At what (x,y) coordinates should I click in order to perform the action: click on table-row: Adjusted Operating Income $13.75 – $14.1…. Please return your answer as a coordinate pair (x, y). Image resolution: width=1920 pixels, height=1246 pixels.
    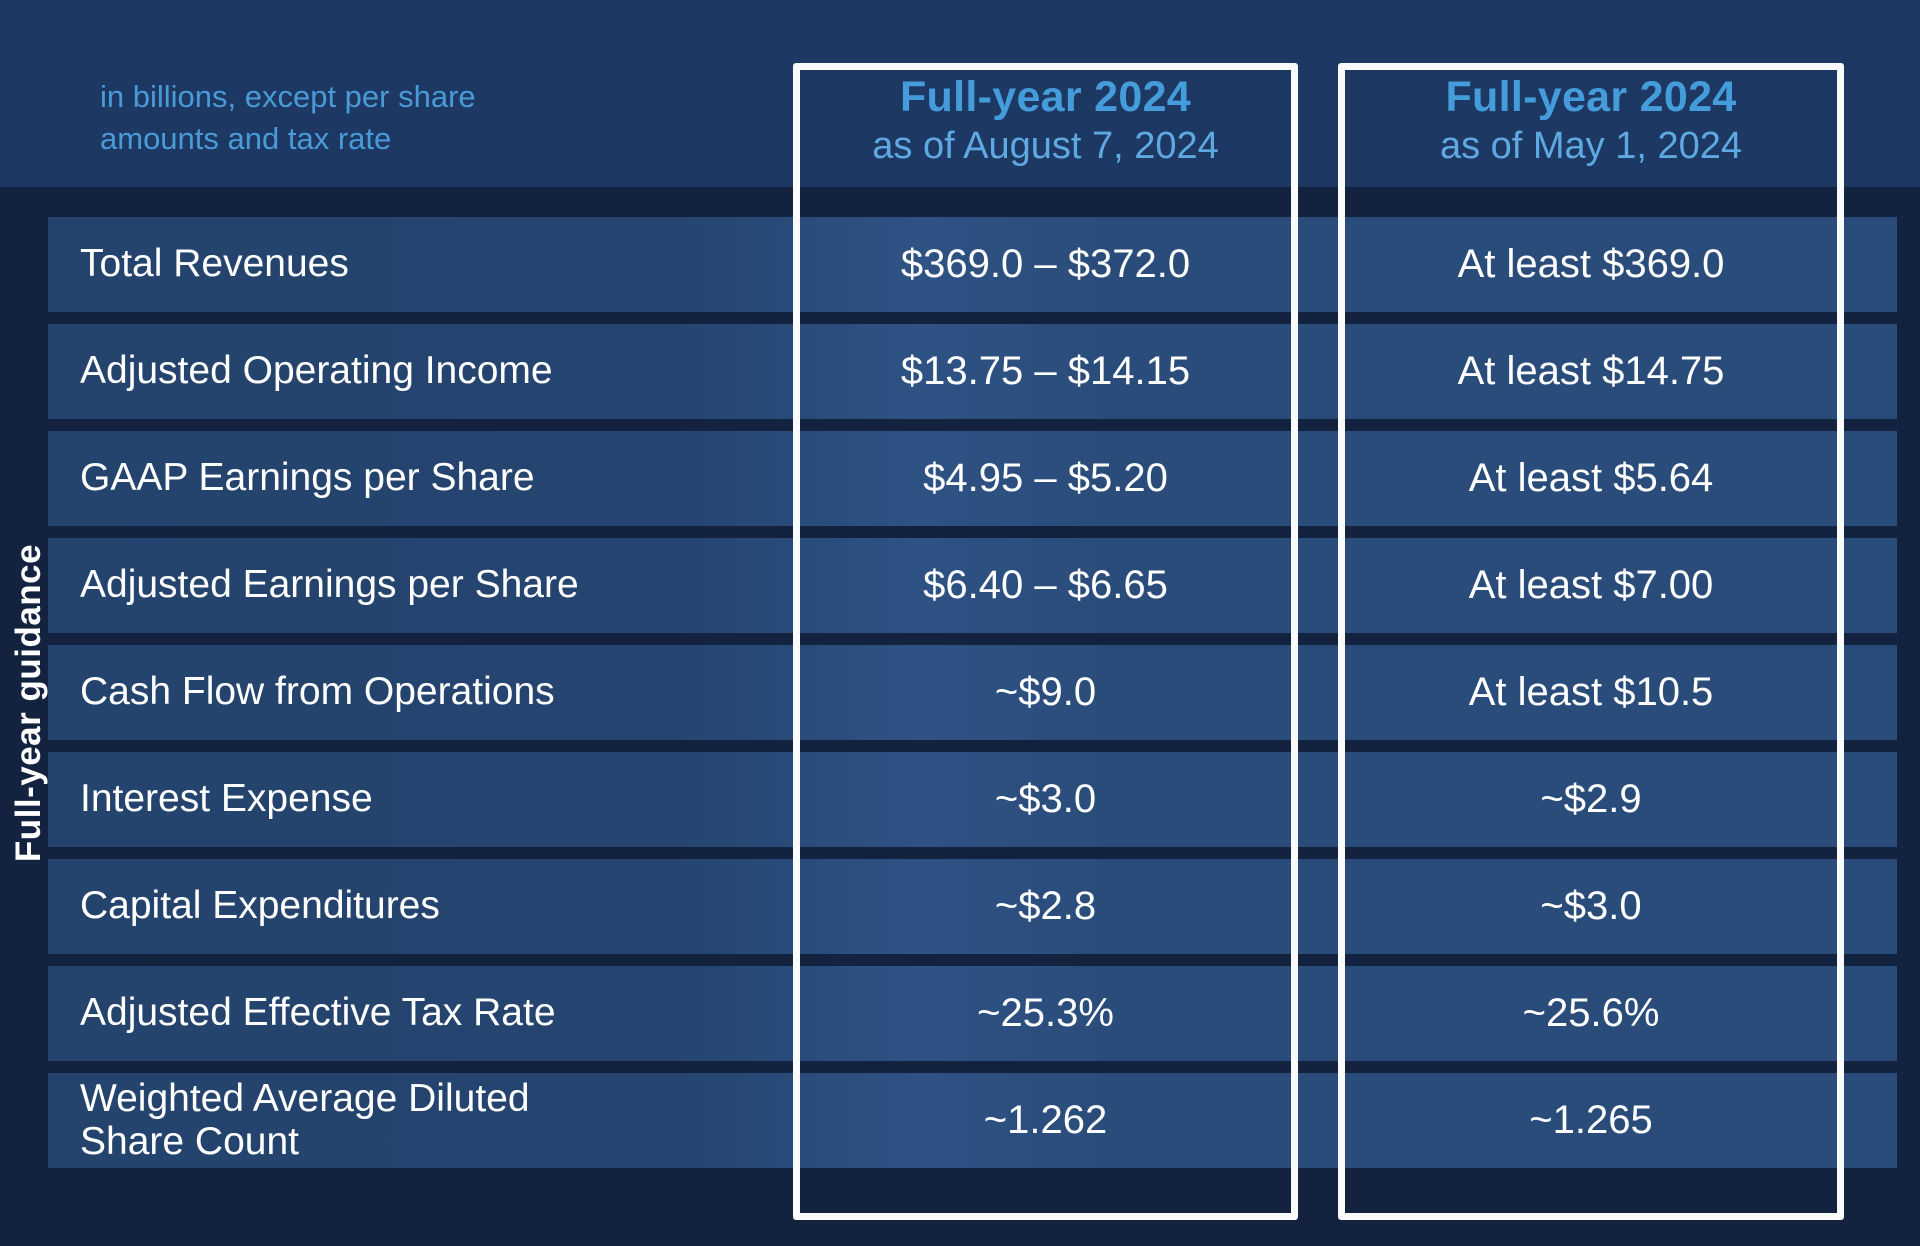
    Looking at the image, I should click on (972, 371).